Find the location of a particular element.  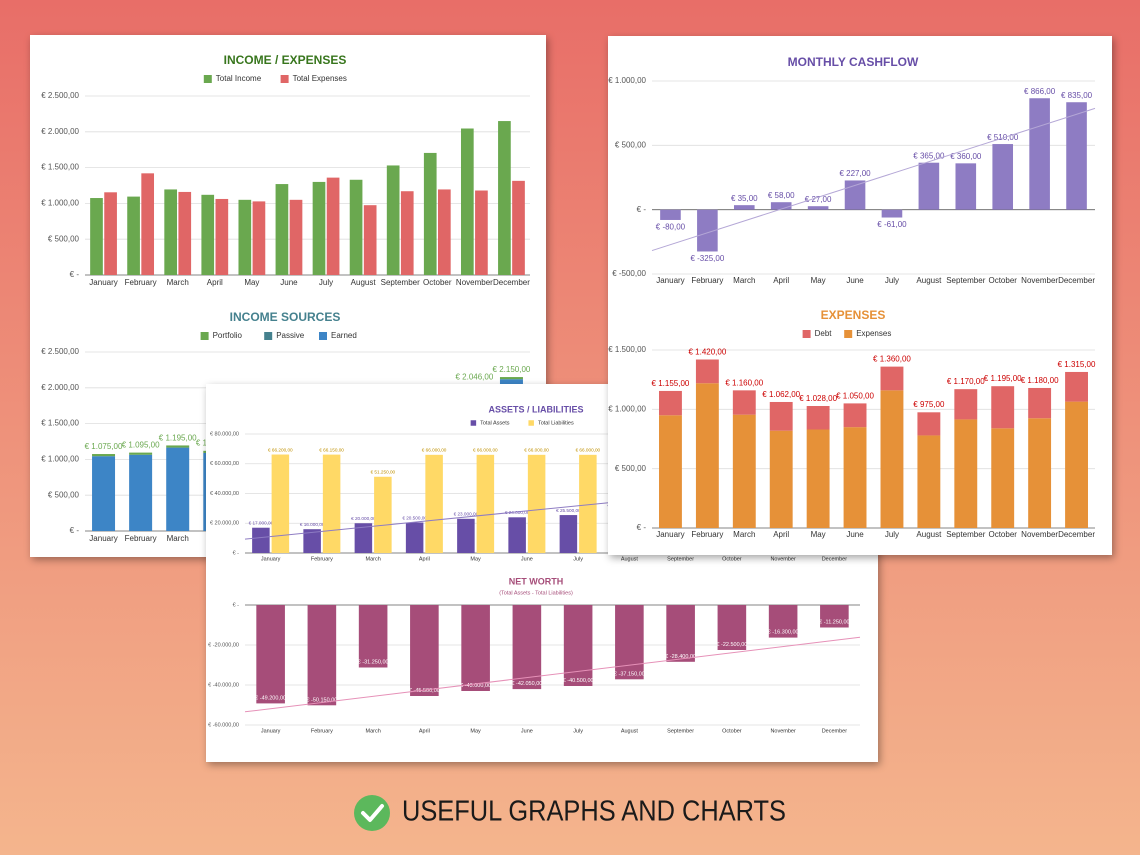

x-tick-label: August is located at coordinates (929, 280).